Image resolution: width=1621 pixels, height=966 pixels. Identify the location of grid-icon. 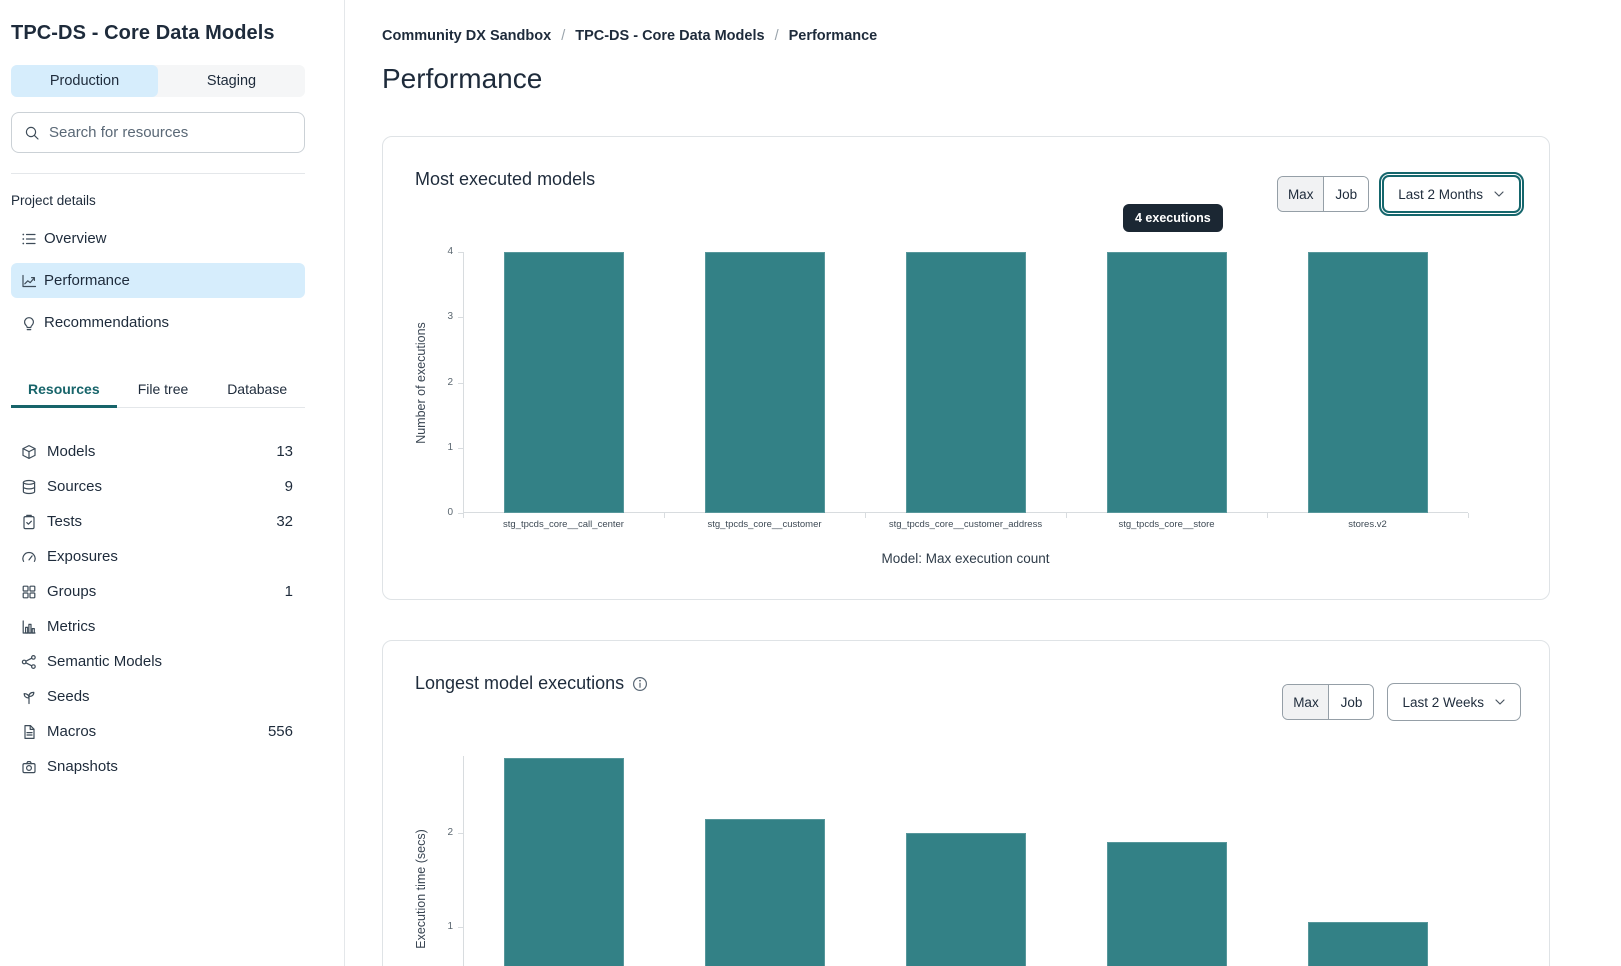
(29, 592).